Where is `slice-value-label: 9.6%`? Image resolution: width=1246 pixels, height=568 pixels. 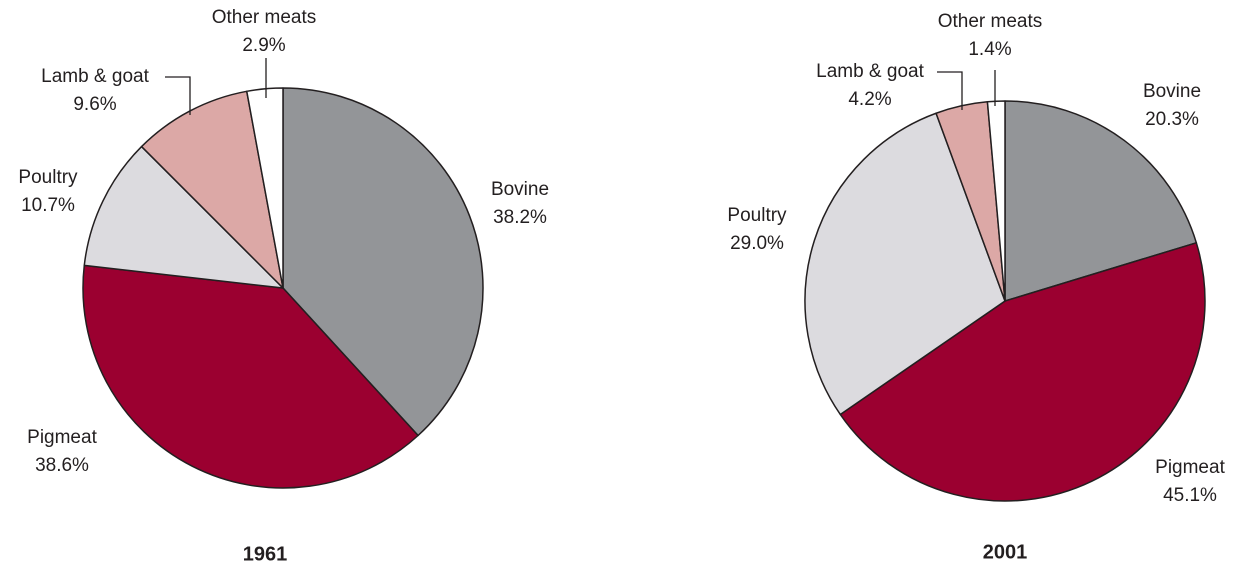 slice-value-label: 9.6% is located at coordinates (94, 104).